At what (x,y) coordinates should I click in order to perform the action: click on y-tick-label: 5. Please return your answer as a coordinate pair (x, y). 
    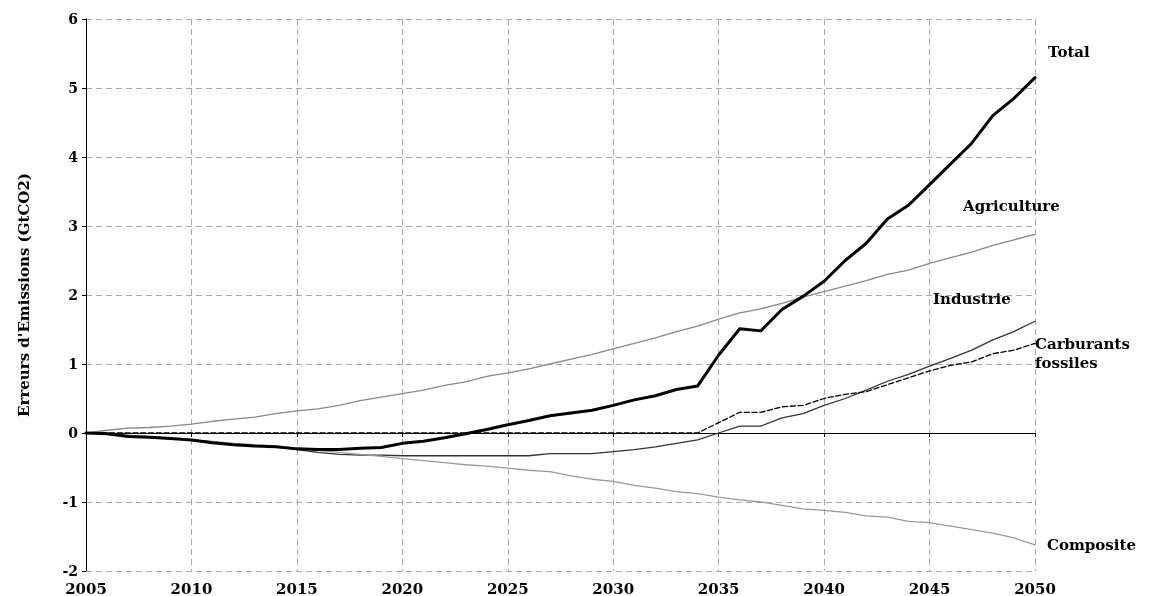
    Looking at the image, I should click on (73, 88).